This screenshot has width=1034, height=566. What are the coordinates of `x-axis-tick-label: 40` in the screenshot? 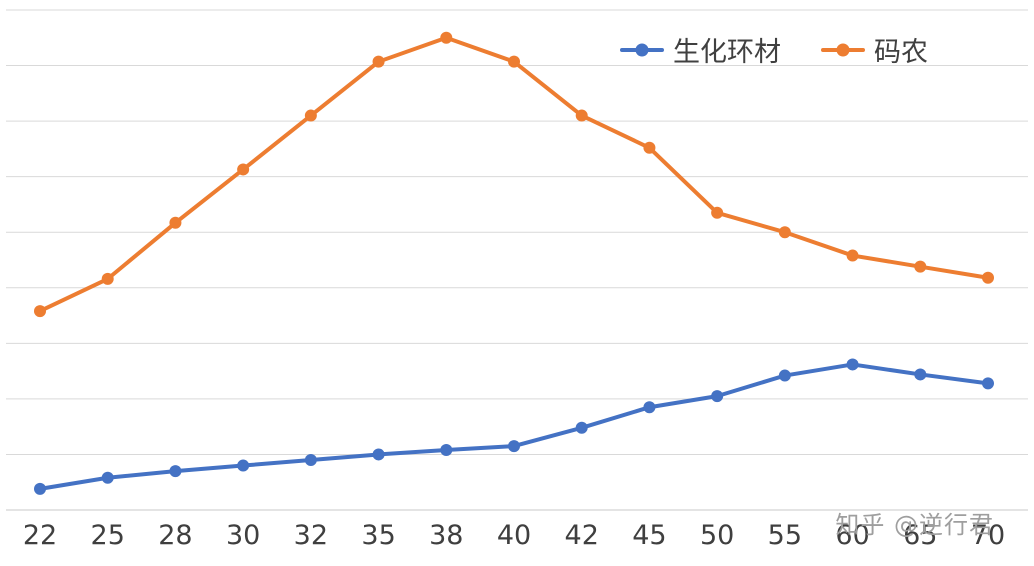 It's located at (514, 535).